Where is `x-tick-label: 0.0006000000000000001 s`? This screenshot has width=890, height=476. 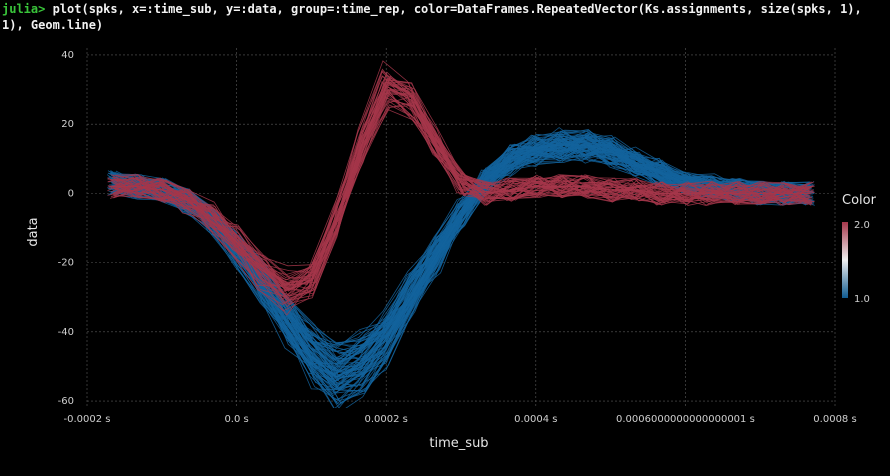
x-tick-label: 0.0006000000000000001 s is located at coordinates (685, 419).